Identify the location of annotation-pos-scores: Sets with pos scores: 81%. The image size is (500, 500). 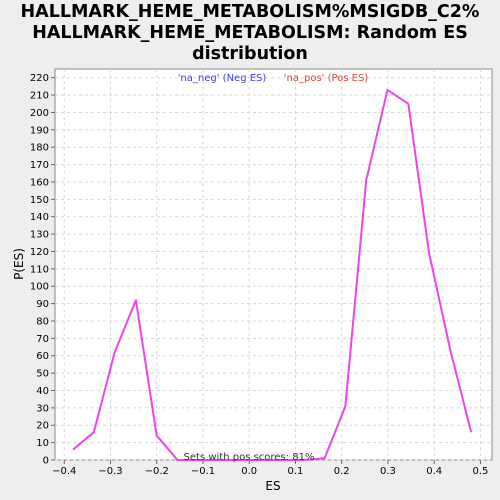
(249, 457).